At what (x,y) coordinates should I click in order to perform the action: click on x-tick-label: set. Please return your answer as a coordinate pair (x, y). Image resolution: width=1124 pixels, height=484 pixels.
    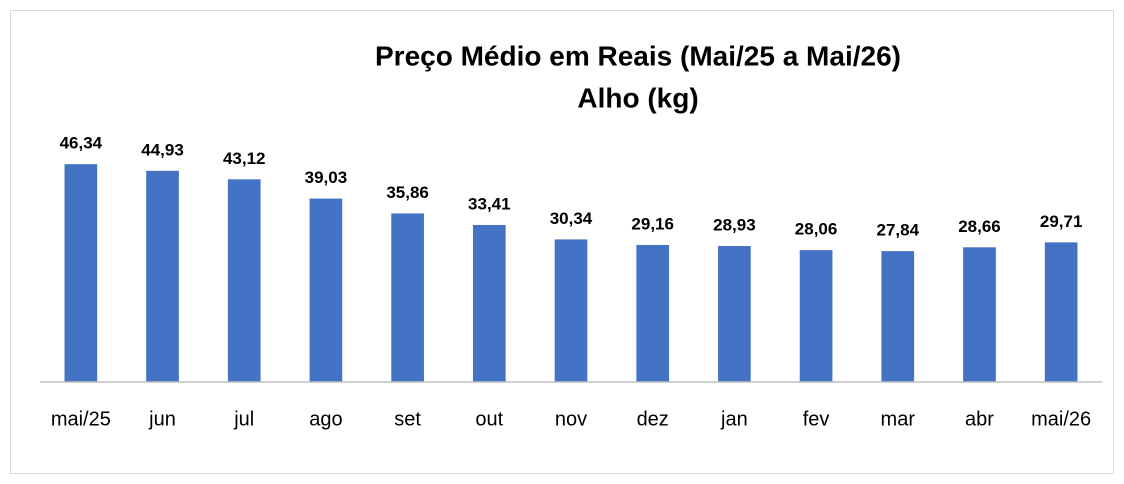
    Looking at the image, I should click on (407, 419).